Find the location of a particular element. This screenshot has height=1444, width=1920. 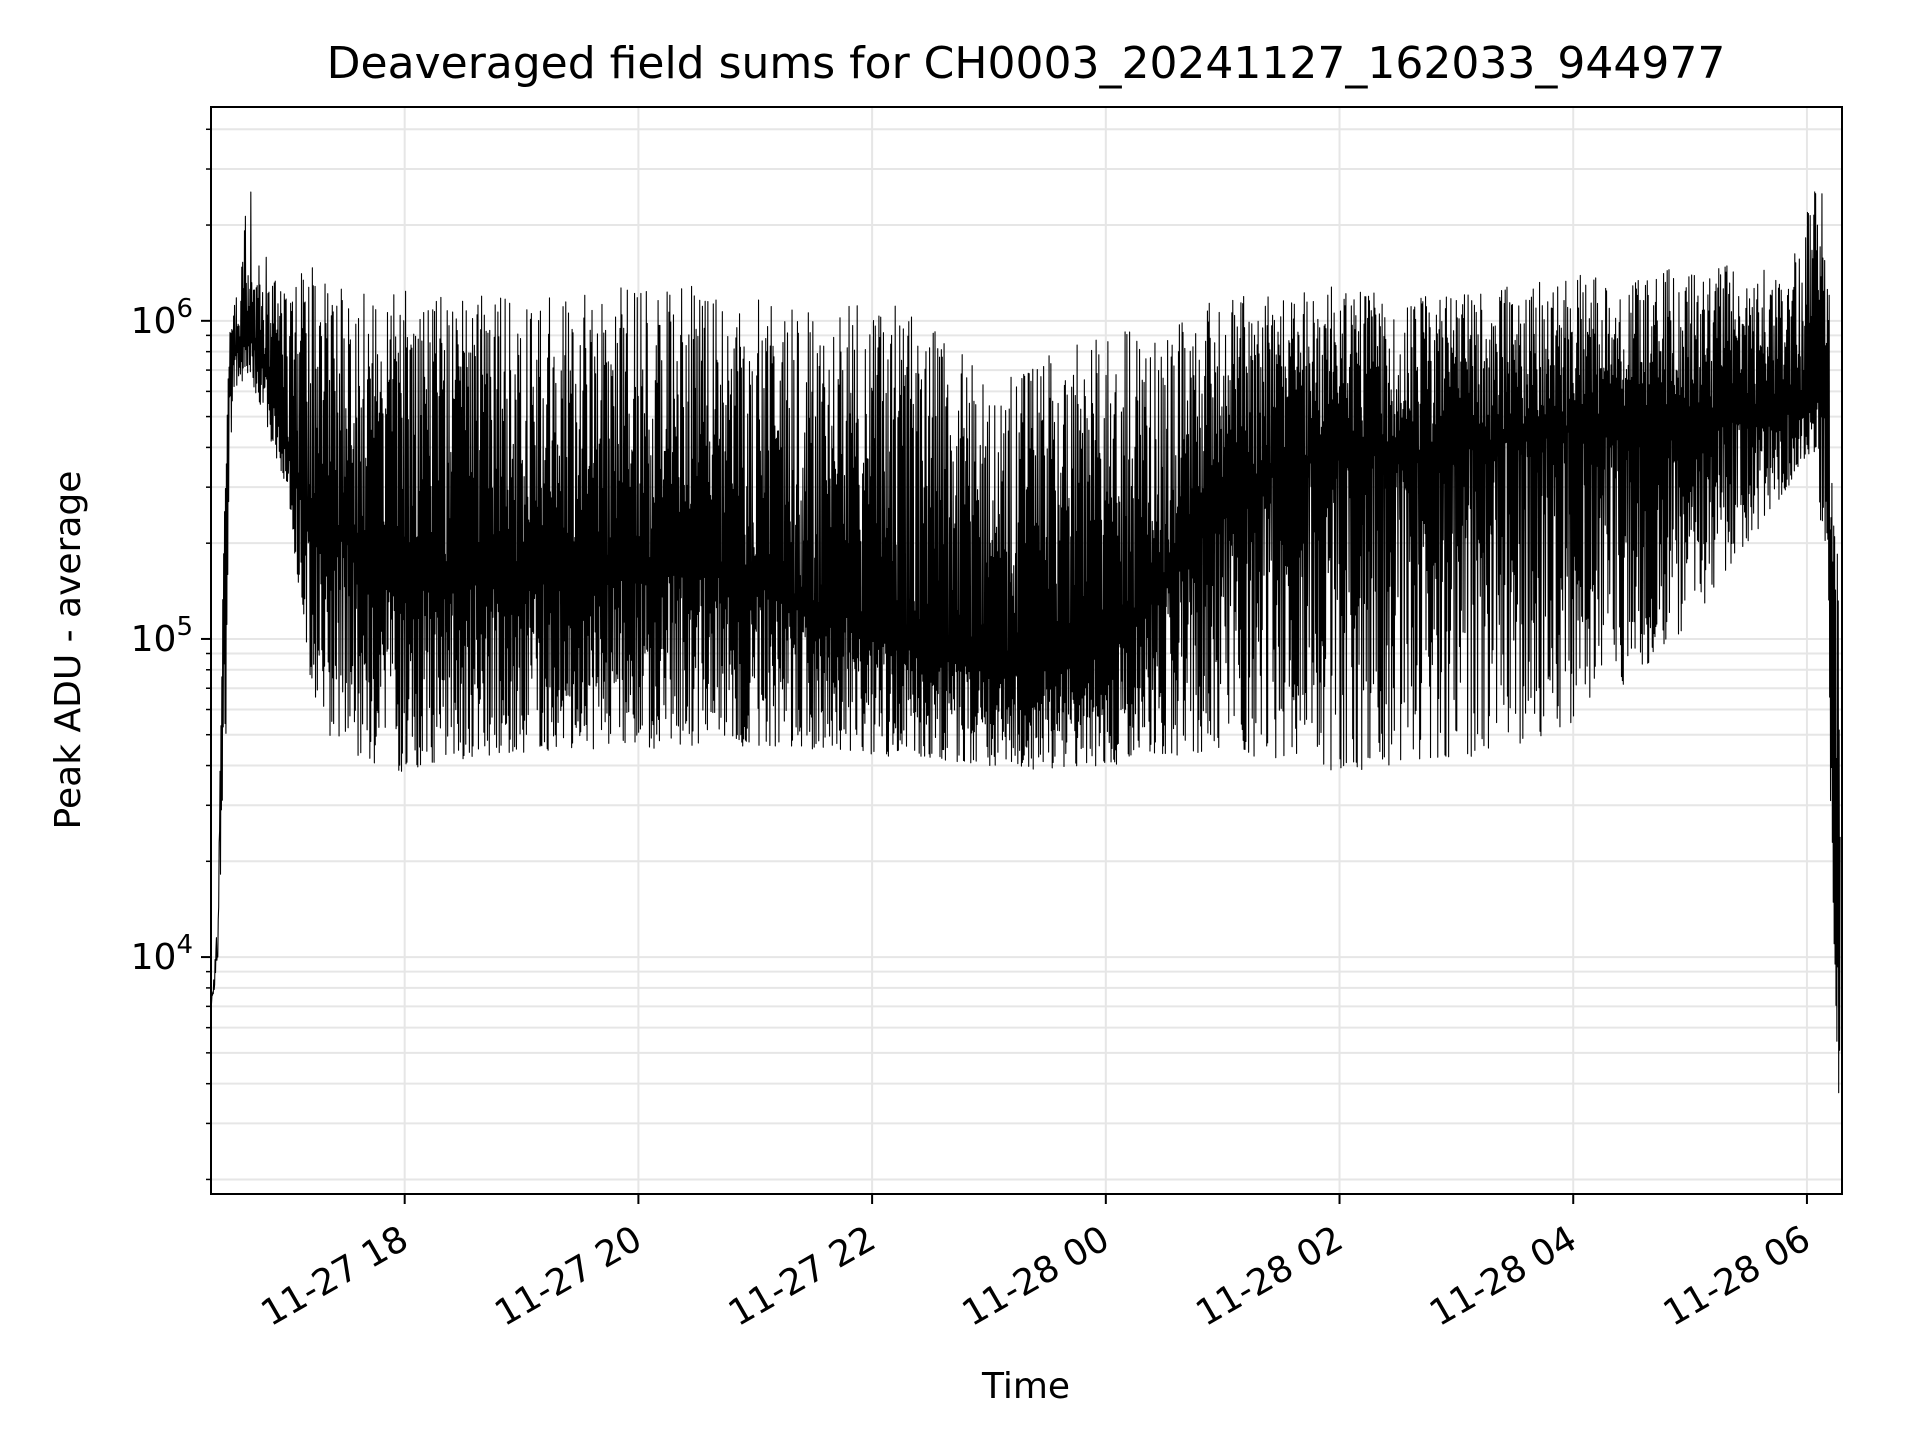

y-tick-label: 10⁵ is located at coordinates (162, 636).